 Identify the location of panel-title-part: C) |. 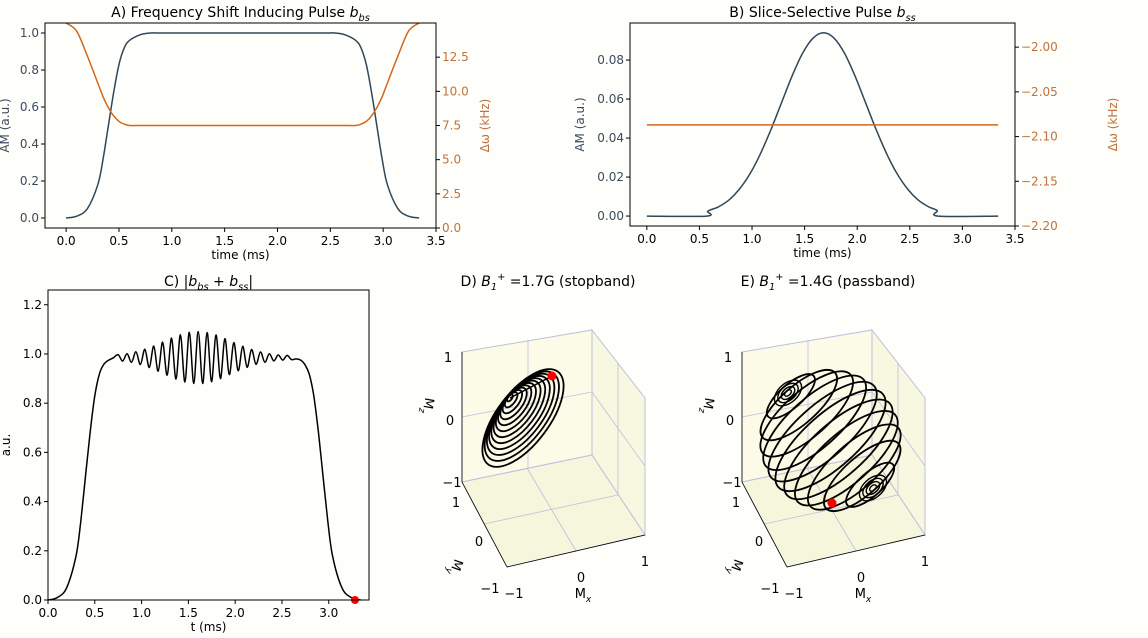
(176, 282).